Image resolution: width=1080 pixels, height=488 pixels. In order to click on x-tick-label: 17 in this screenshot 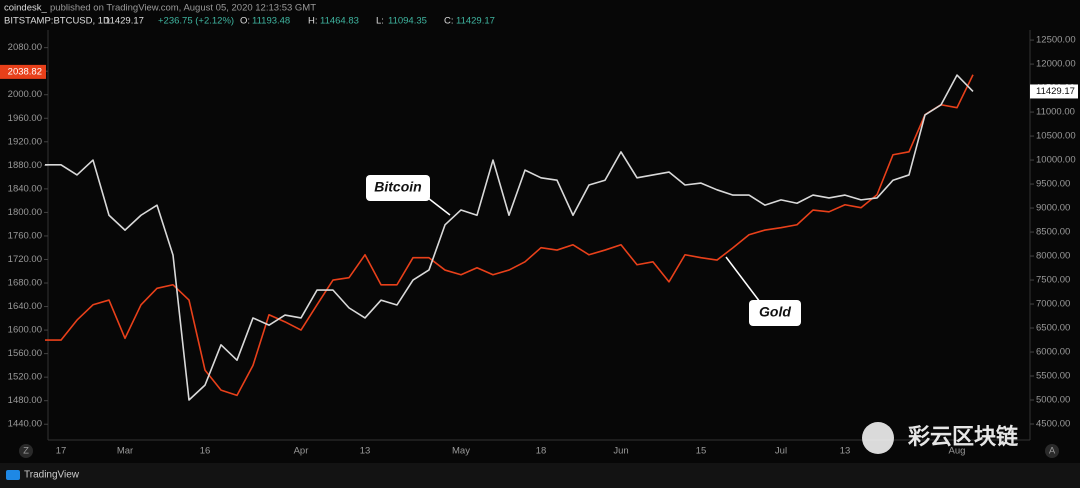, I will do `click(61, 451)`.